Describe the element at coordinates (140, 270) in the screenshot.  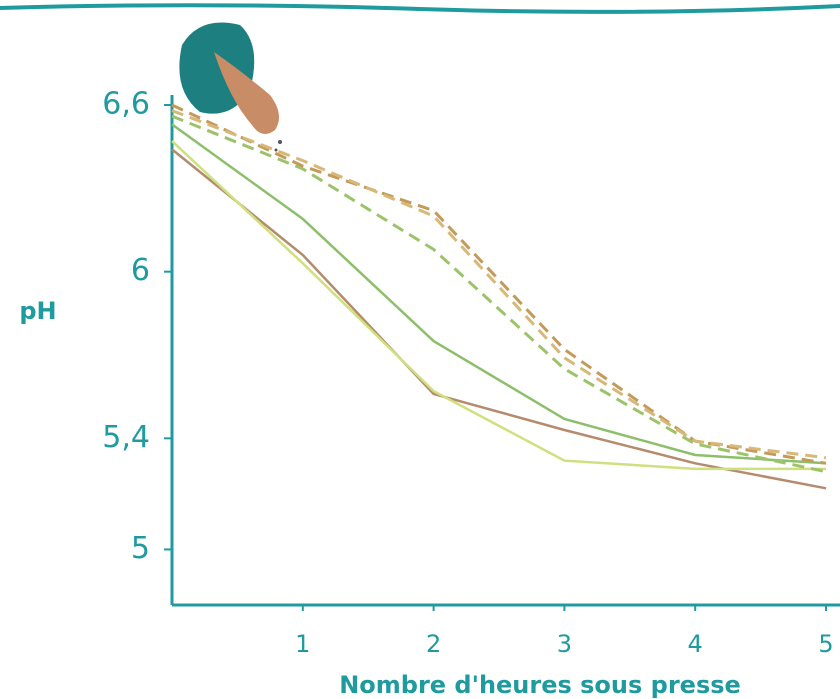
I see `y-tick-label: 6` at that location.